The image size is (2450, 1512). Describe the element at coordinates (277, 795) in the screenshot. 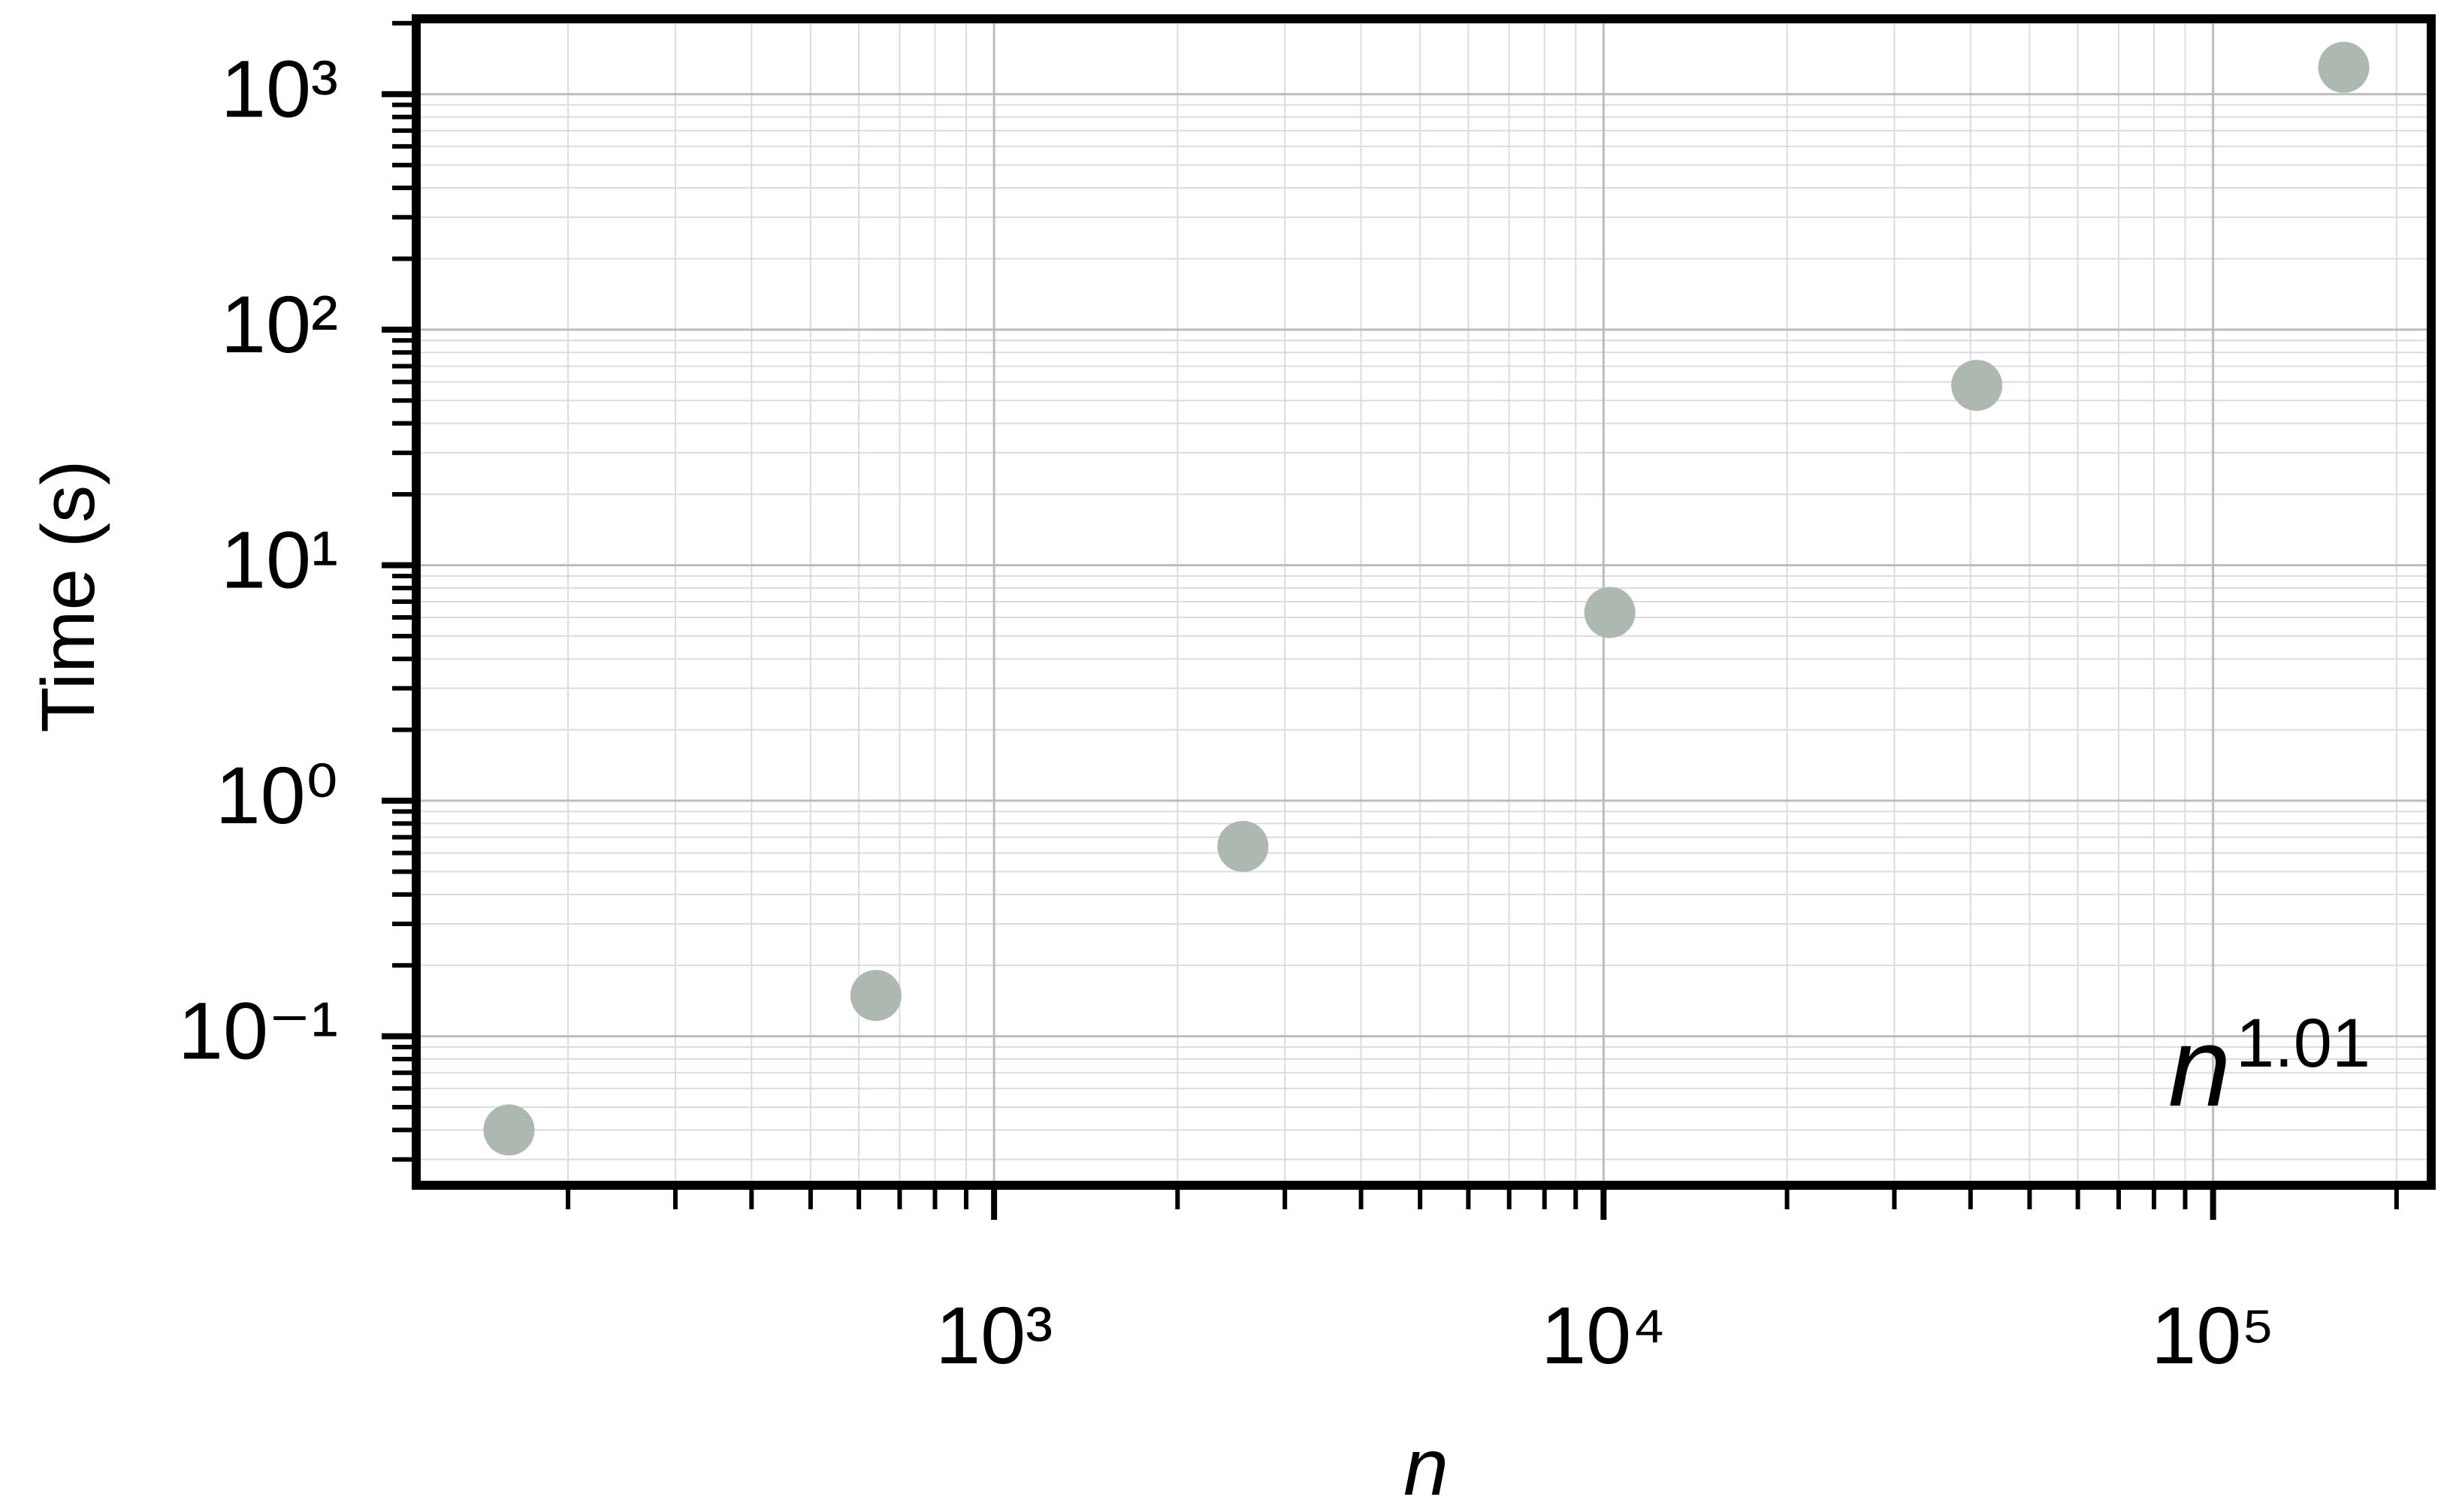

I see `y-tick-label: 10⁰` at that location.